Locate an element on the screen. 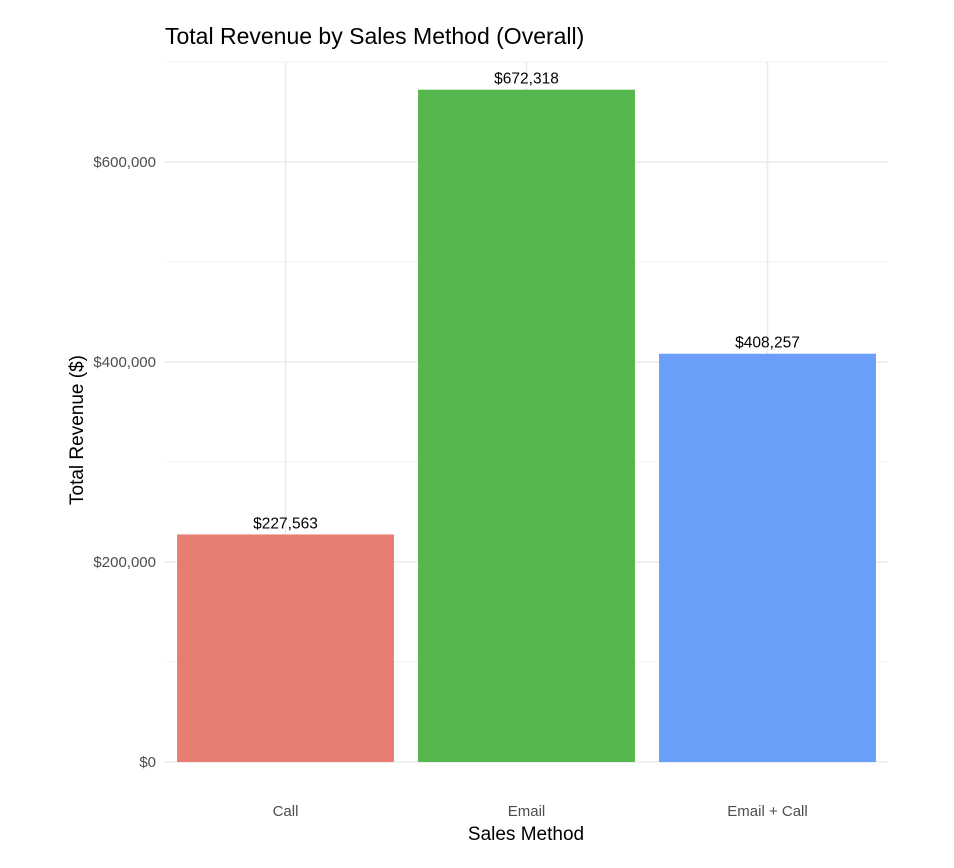 The image size is (954, 868). x-axis-tick-labels: Call Email Email + Call is located at coordinates (540, 811).